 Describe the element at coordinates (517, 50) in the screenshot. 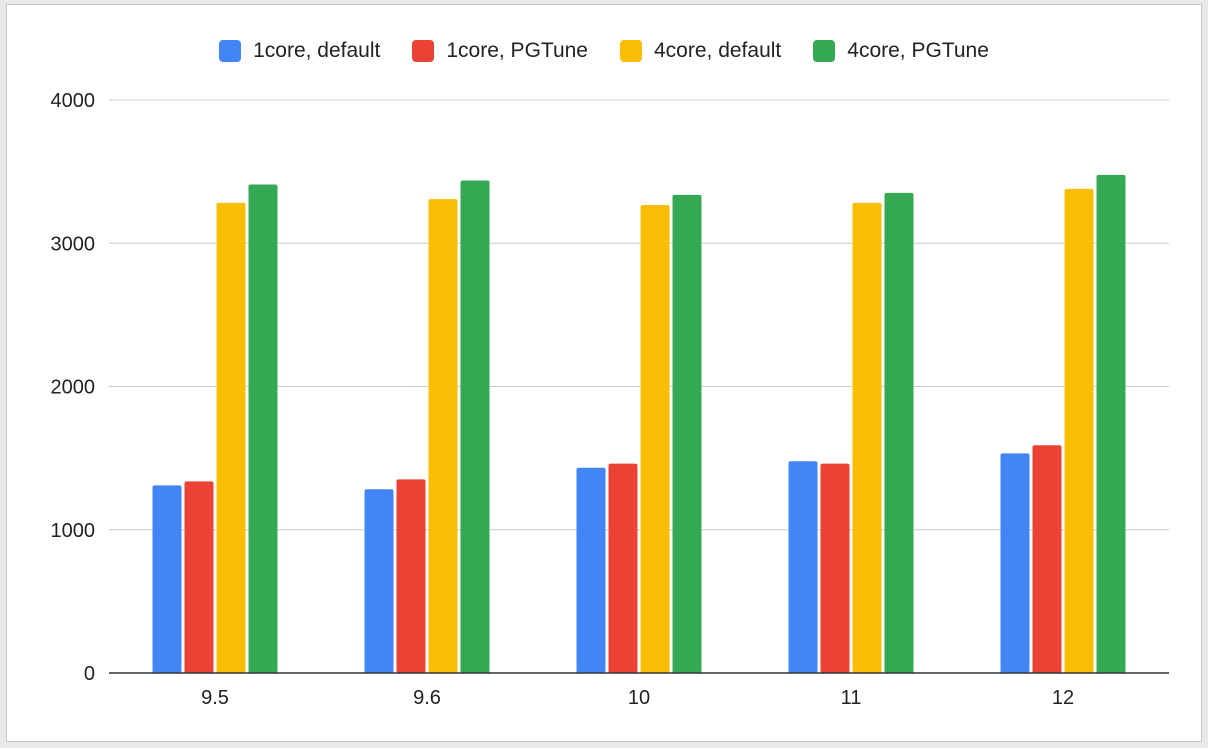

I see `legend-label-1: 1core, PGTune` at that location.